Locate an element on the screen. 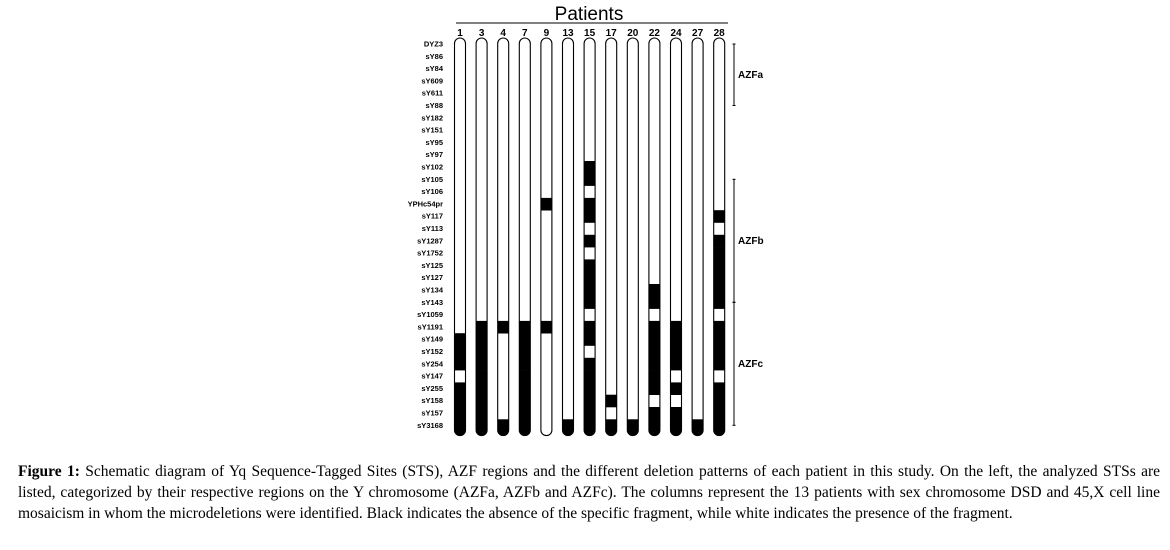  marker-label: sY157 is located at coordinates (432, 413).